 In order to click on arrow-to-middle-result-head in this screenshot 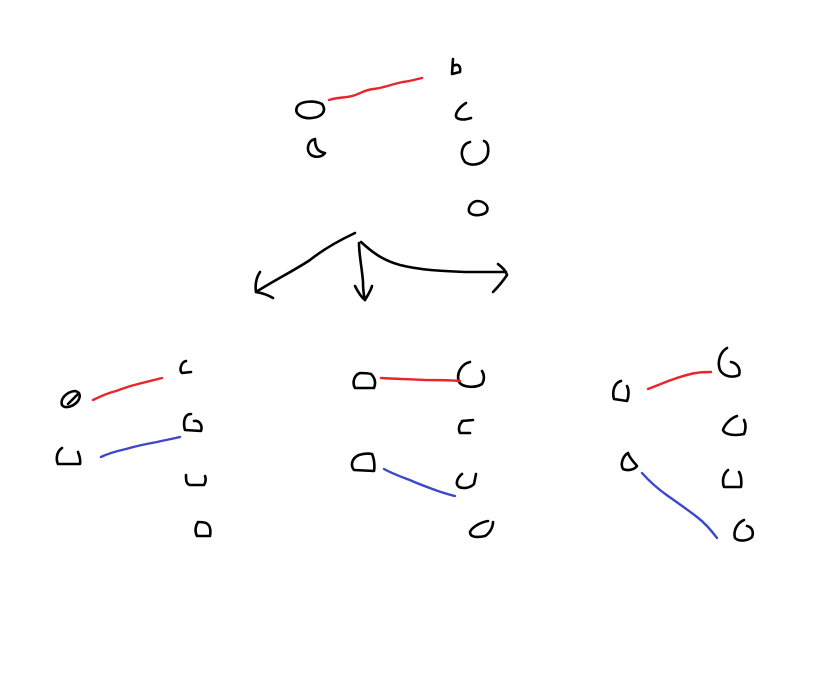, I will do `click(363, 293)`.